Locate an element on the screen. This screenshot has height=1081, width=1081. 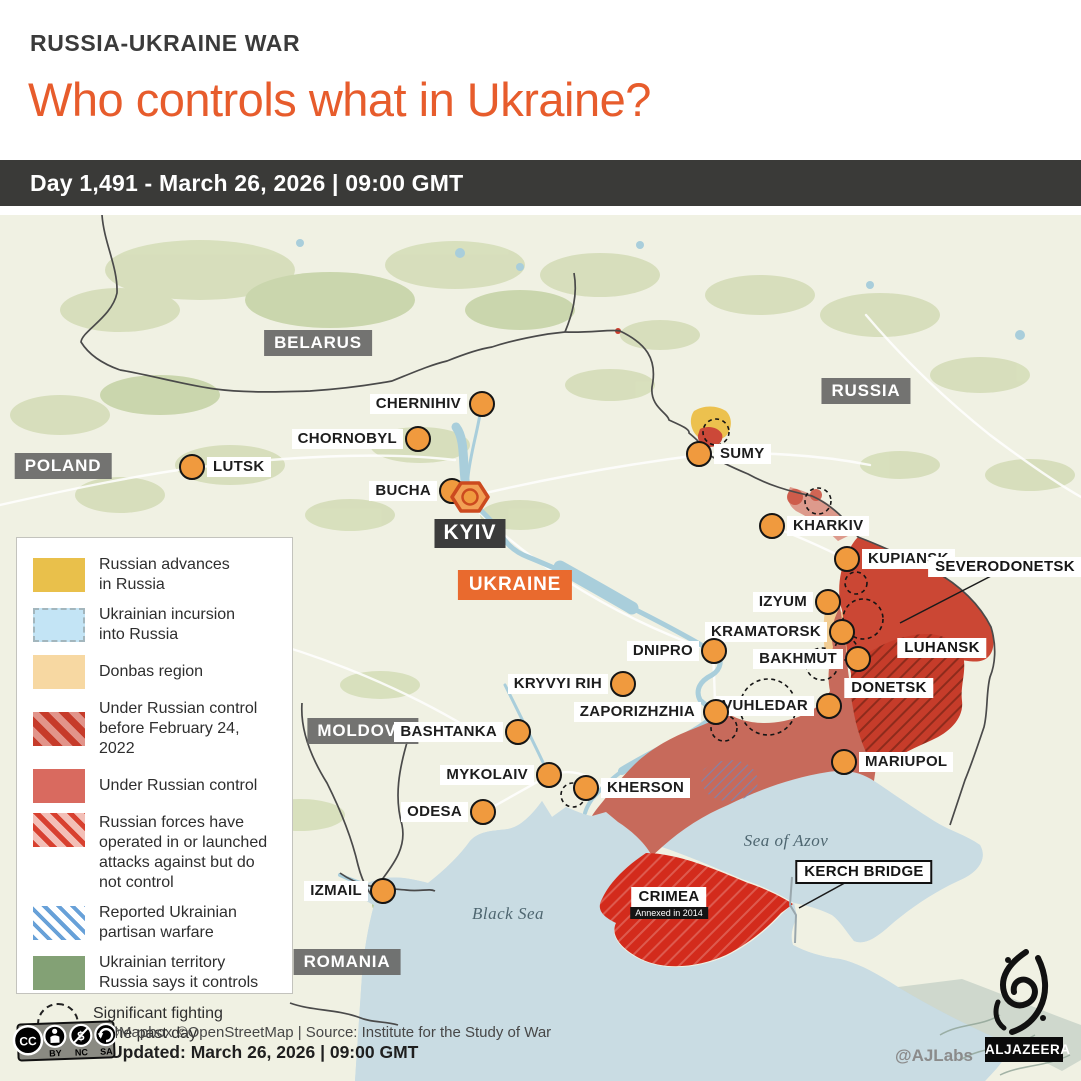
city-marker-zaporizhzhia: ZAPORIZHZHIA is located at coordinates (651, 712).